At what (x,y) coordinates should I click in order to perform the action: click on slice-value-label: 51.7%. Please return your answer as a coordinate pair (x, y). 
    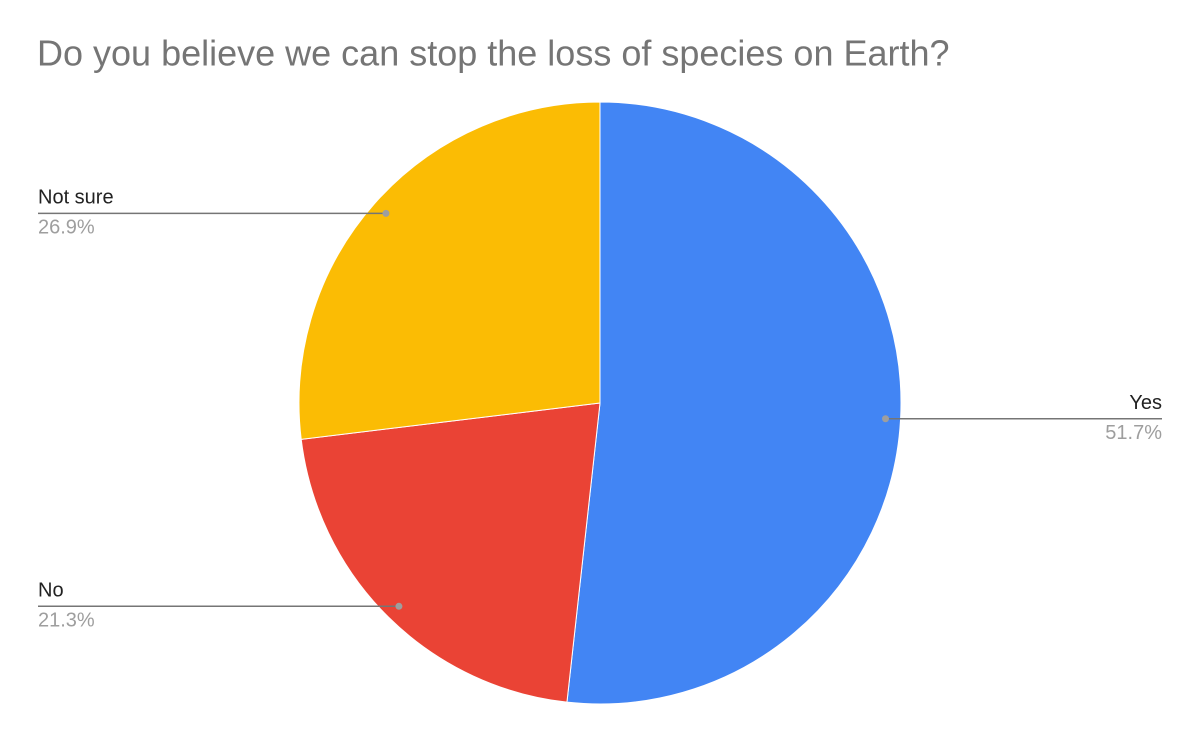
    Looking at the image, I should click on (1133, 433).